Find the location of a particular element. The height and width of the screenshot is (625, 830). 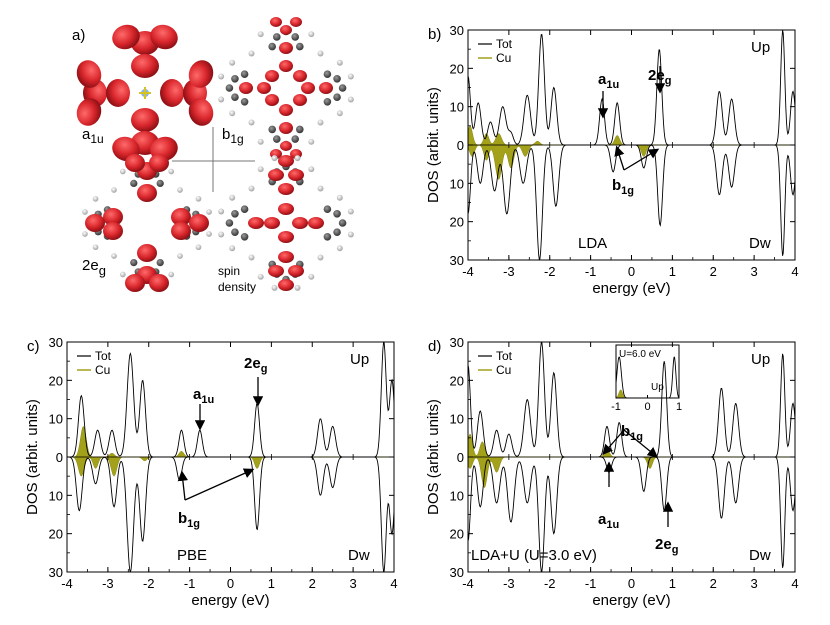

series-cu-up is located at coordinates (230, 441).